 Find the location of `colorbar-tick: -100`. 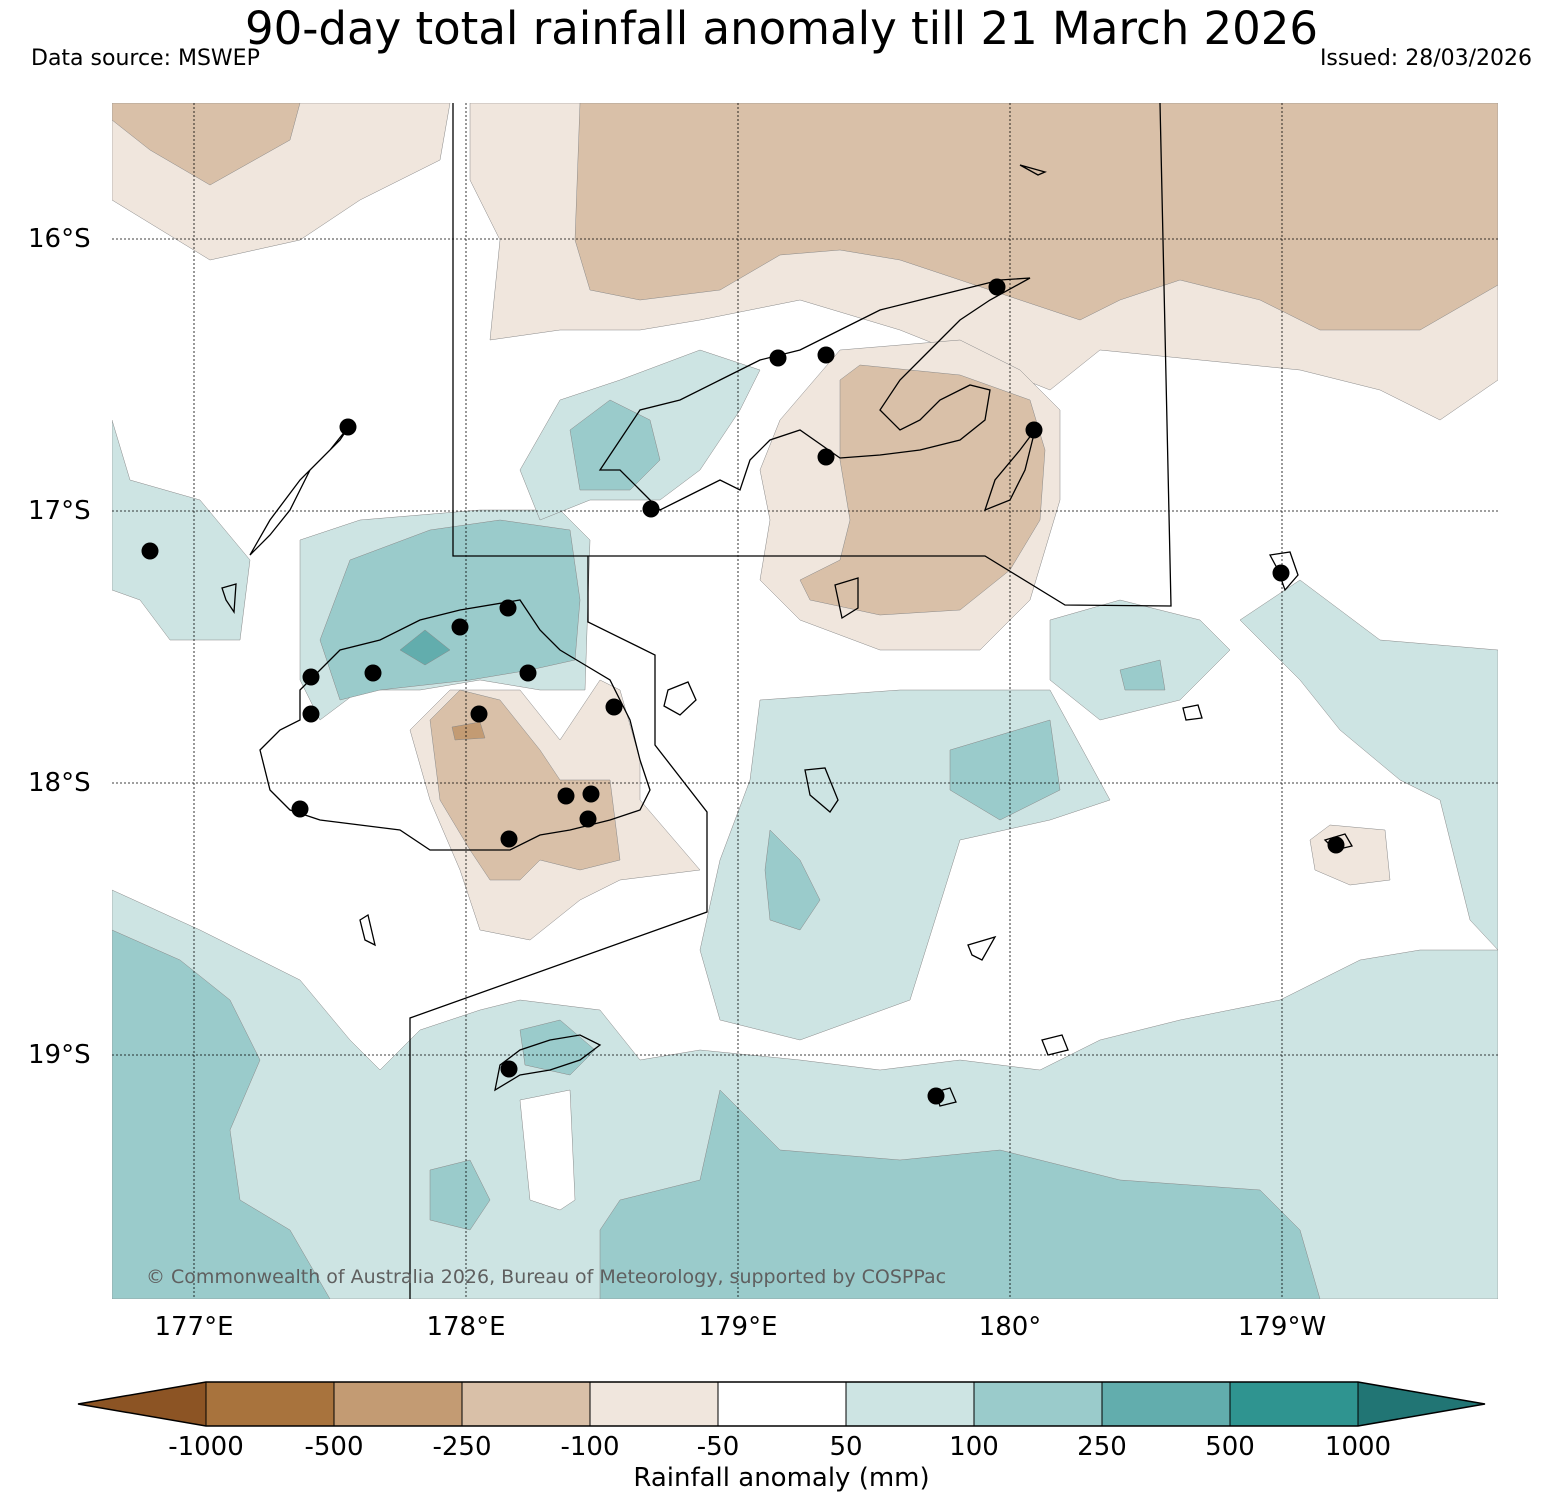

colorbar-tick: -100 is located at coordinates (590, 1447).